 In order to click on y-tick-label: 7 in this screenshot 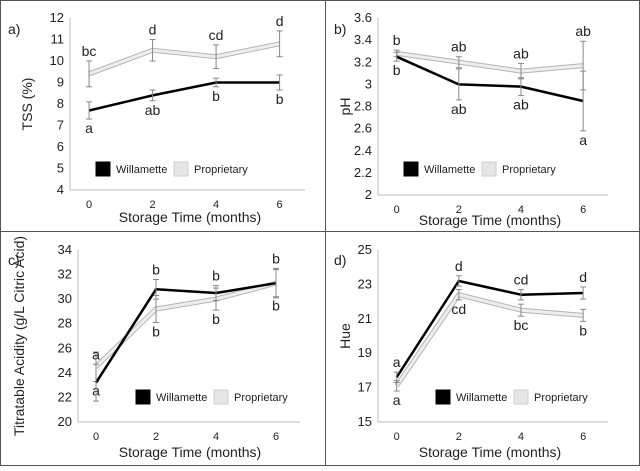, I will do `click(60, 125)`.